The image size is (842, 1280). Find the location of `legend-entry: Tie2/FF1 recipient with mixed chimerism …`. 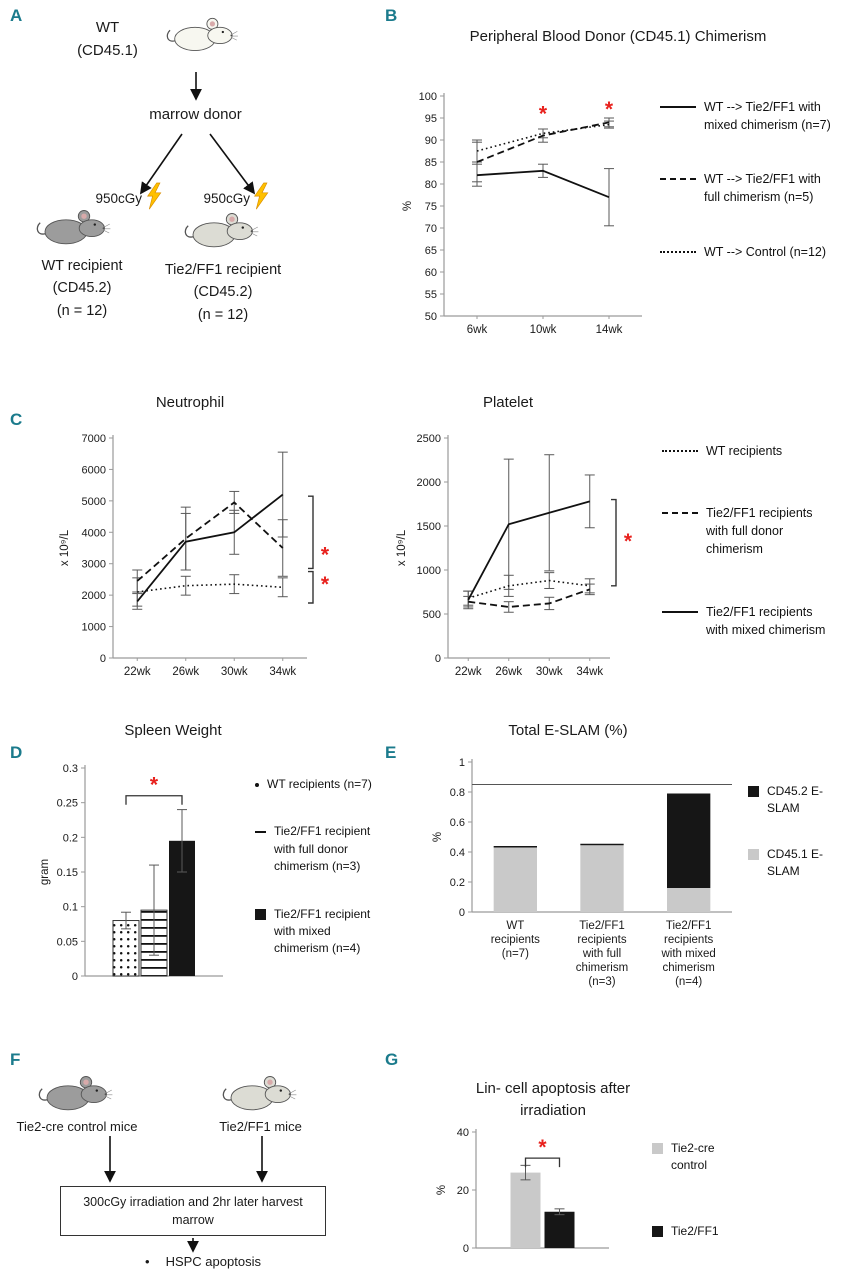

legend-entry: Tie2/FF1 recipient with mixed chimerism … is located at coordinates (316, 932).